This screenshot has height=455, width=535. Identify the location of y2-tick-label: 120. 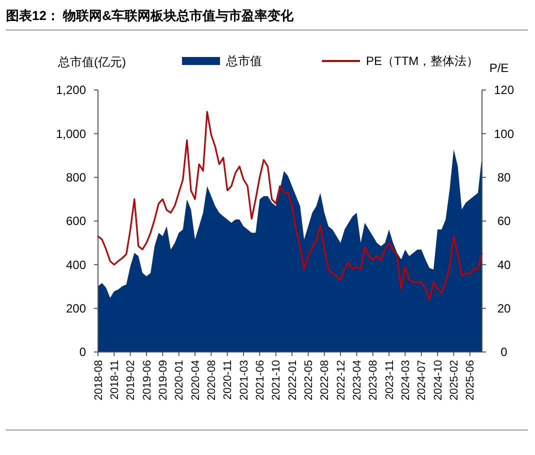
(504, 90).